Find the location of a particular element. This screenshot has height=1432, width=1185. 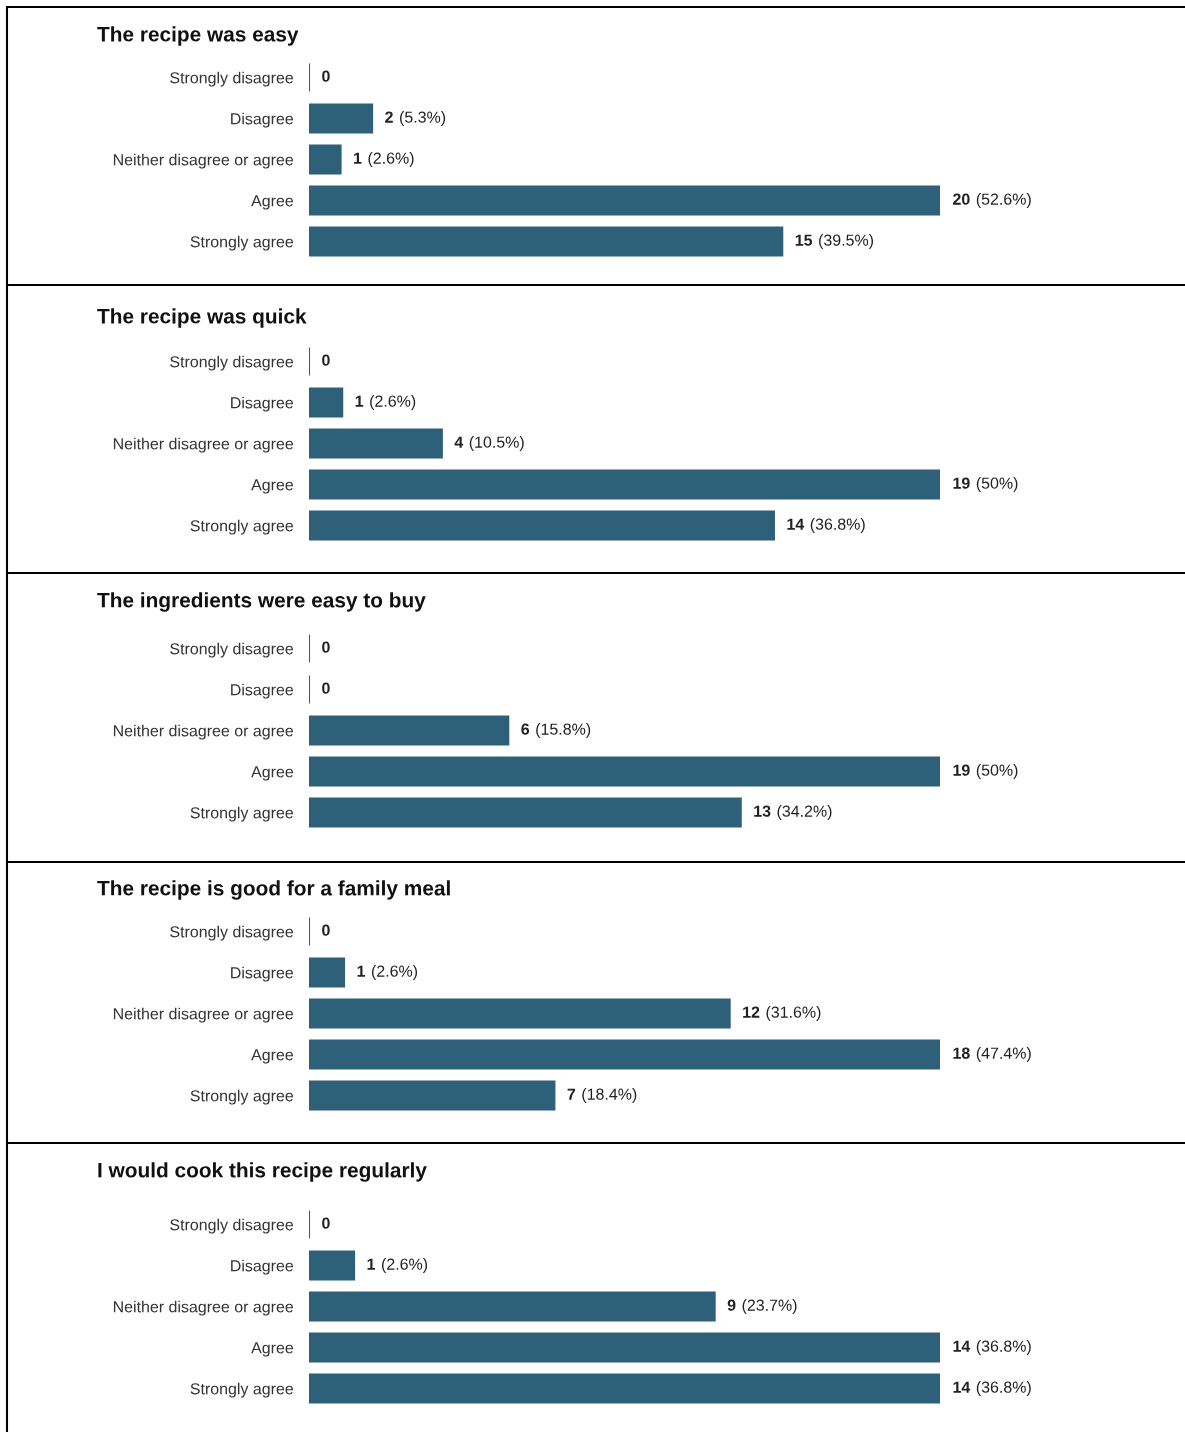

chart-title: The ingredients were easy to buy is located at coordinates (261, 602).